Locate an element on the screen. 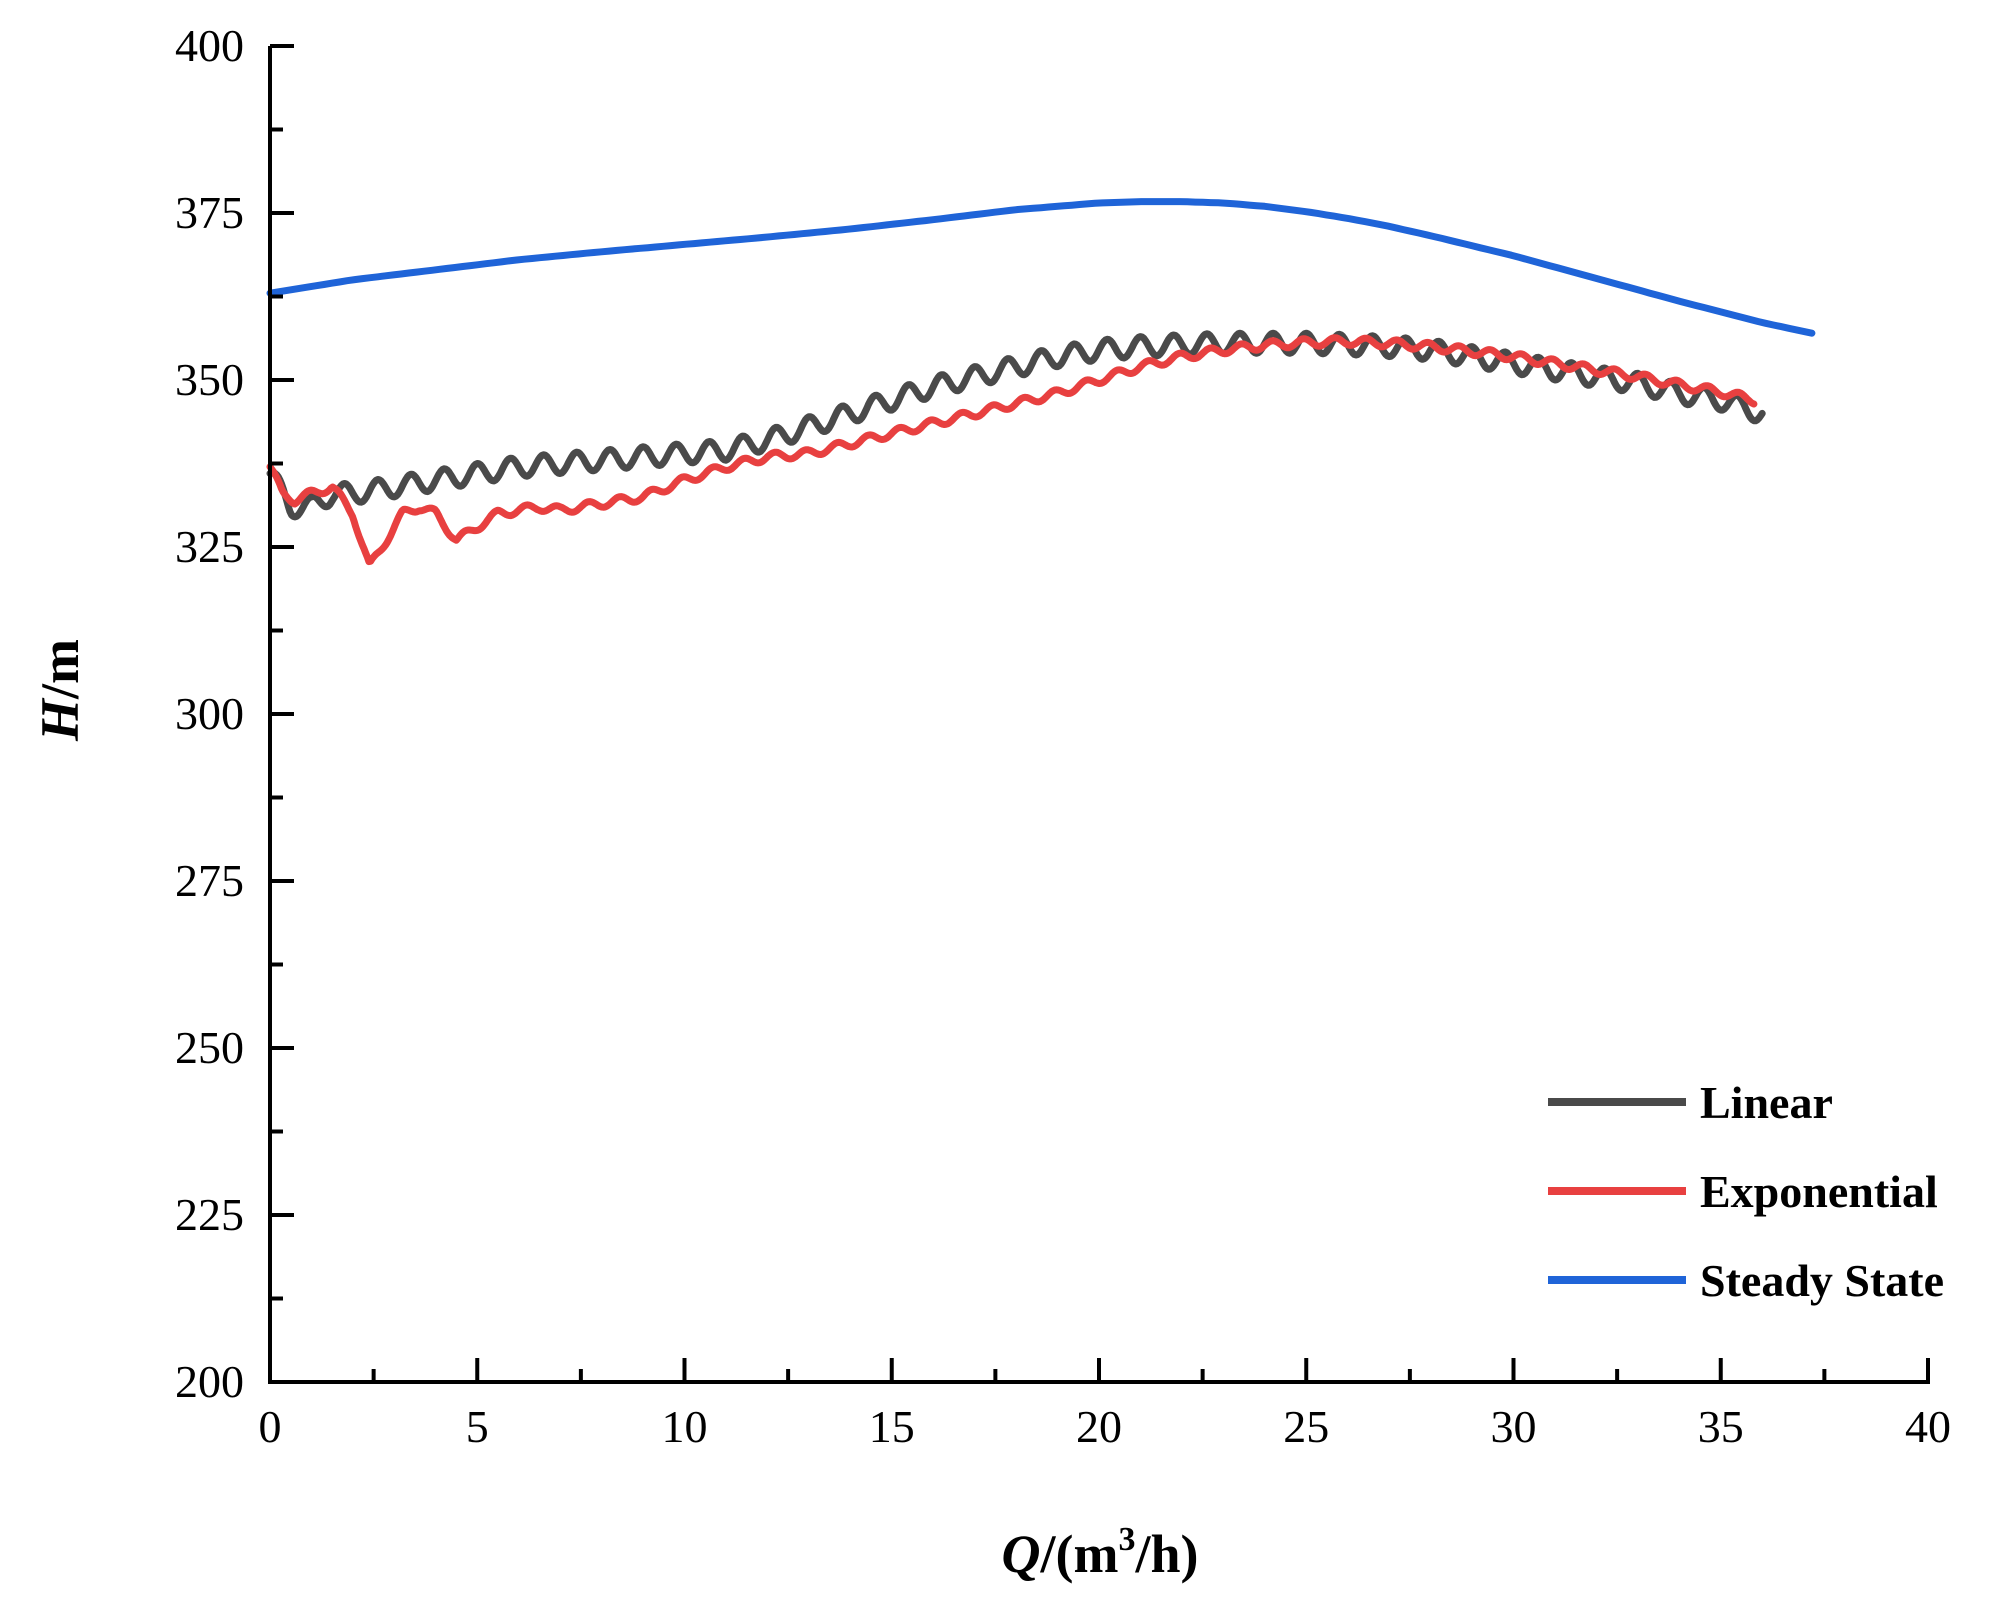 The width and height of the screenshot is (2008, 1604). x-axis-unit-sup: 3 is located at coordinates (1126, 1539).